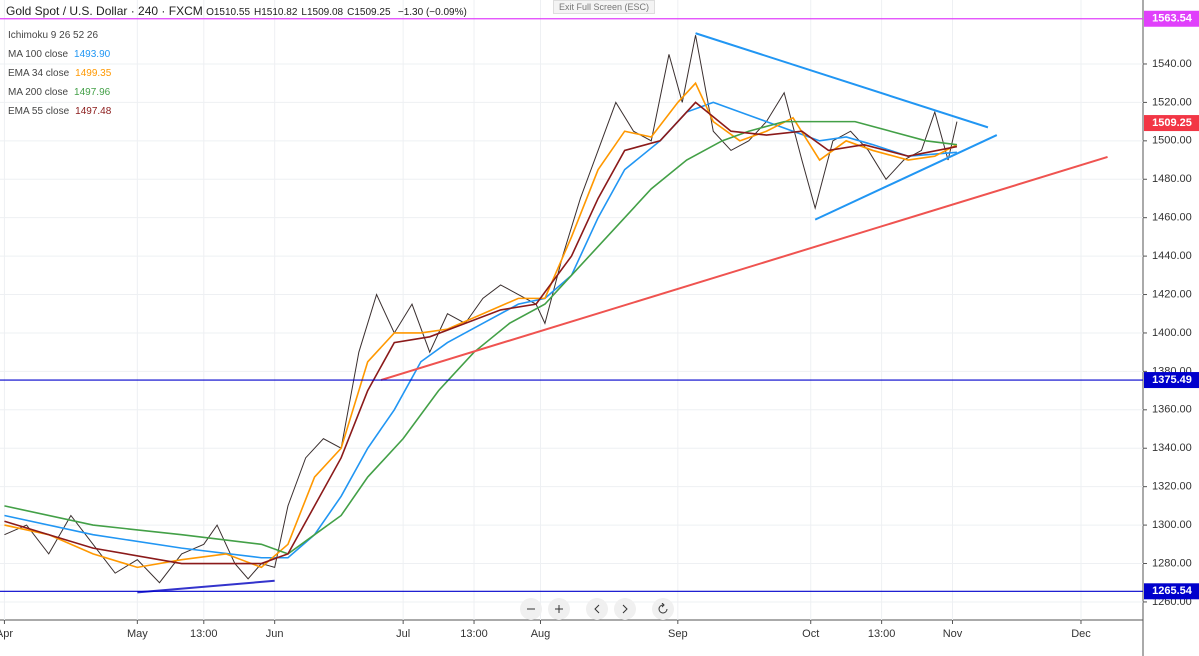  Describe the element at coordinates (39, 111) in the screenshot. I see `legend-name: EMA 55 close` at that location.